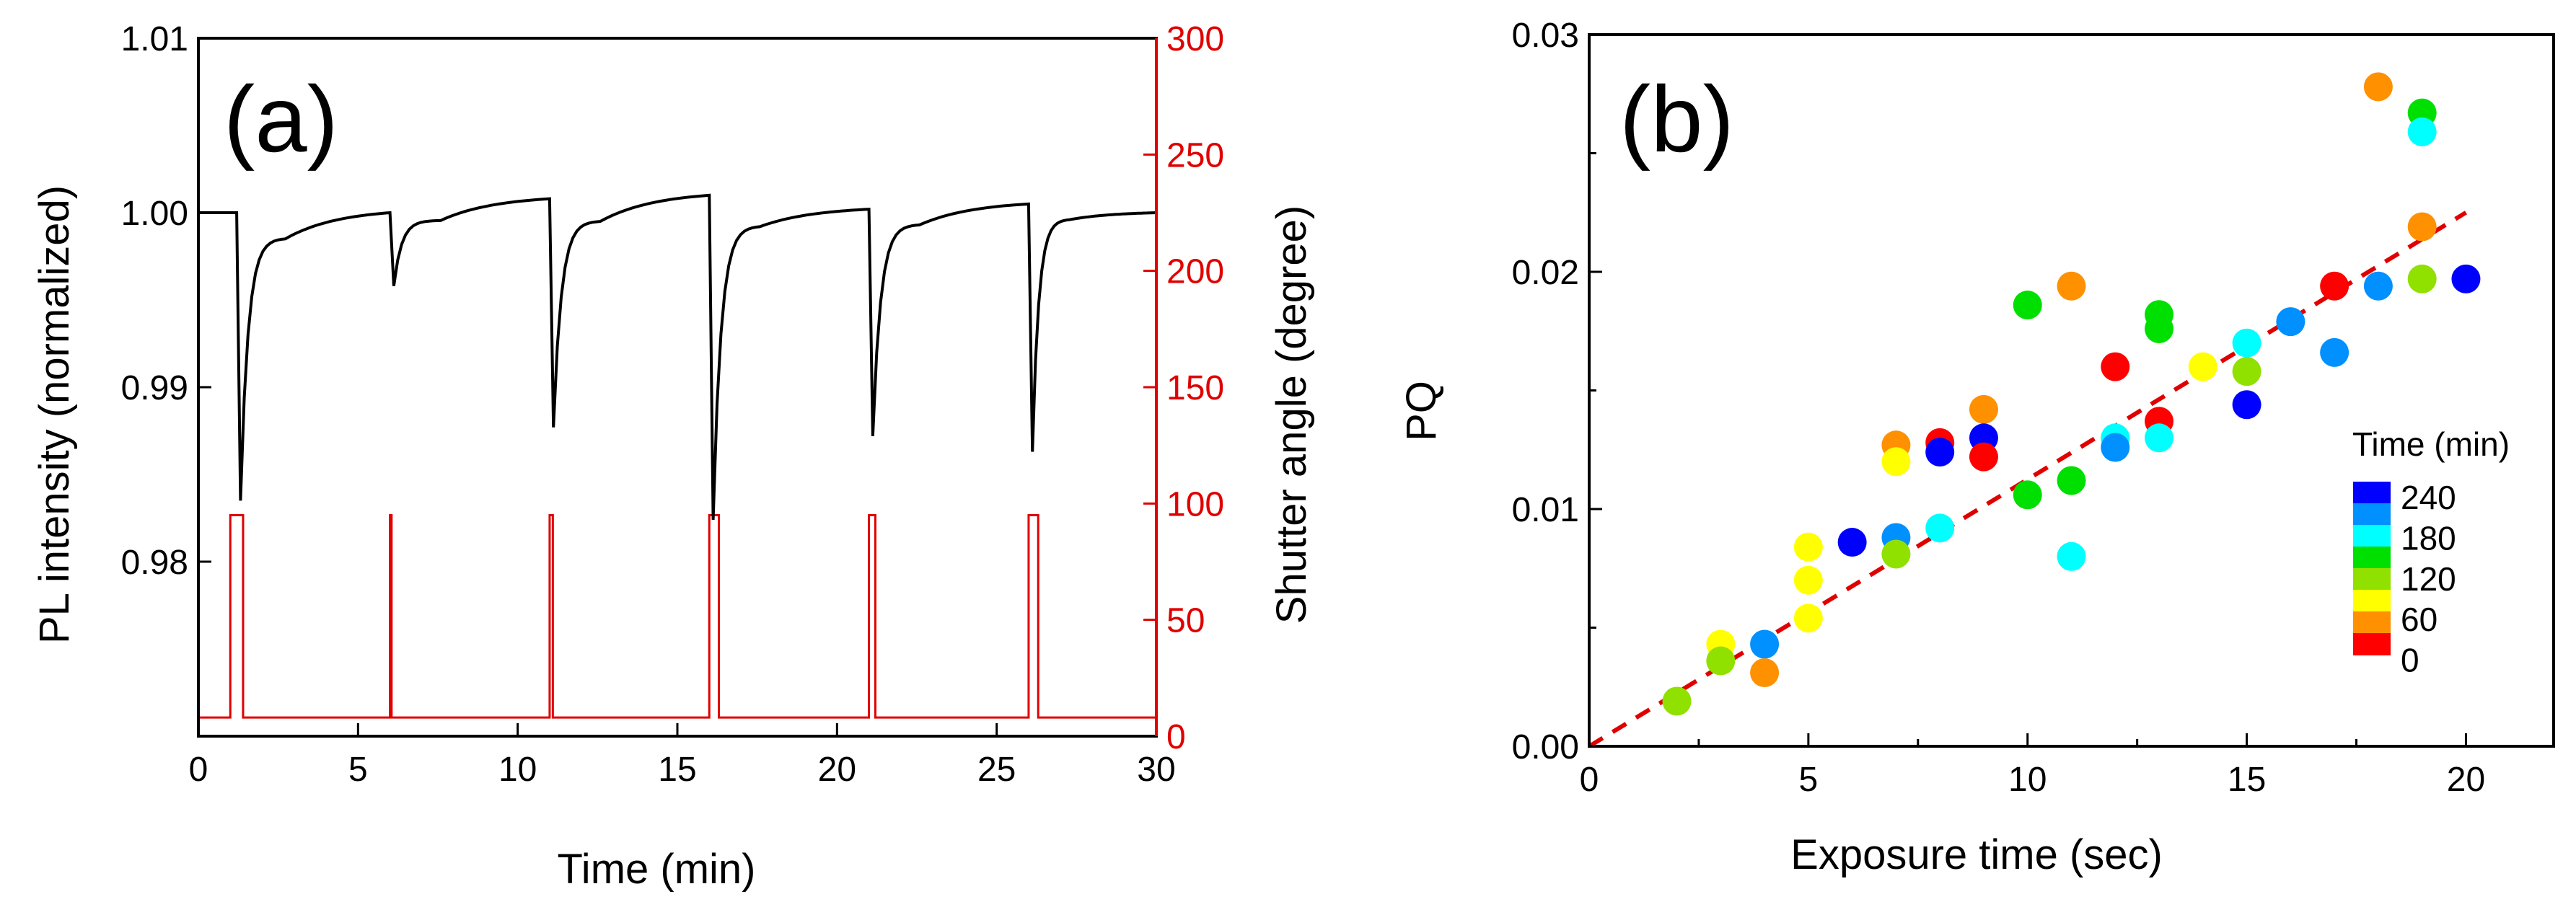 This screenshot has width=2576, height=902. Describe the element at coordinates (1195, 388) in the screenshot. I see `a-right-tick-label-3: 150` at that location.